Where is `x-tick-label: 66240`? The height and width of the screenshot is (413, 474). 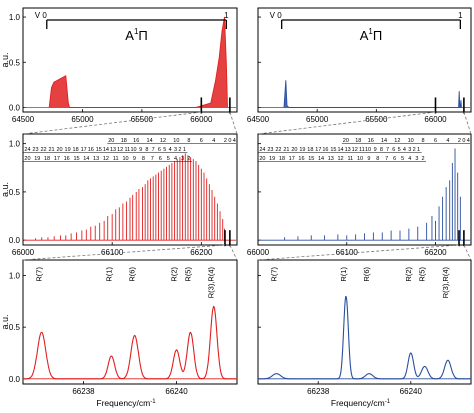
x-tick-label: 66240 is located at coordinates (411, 391).